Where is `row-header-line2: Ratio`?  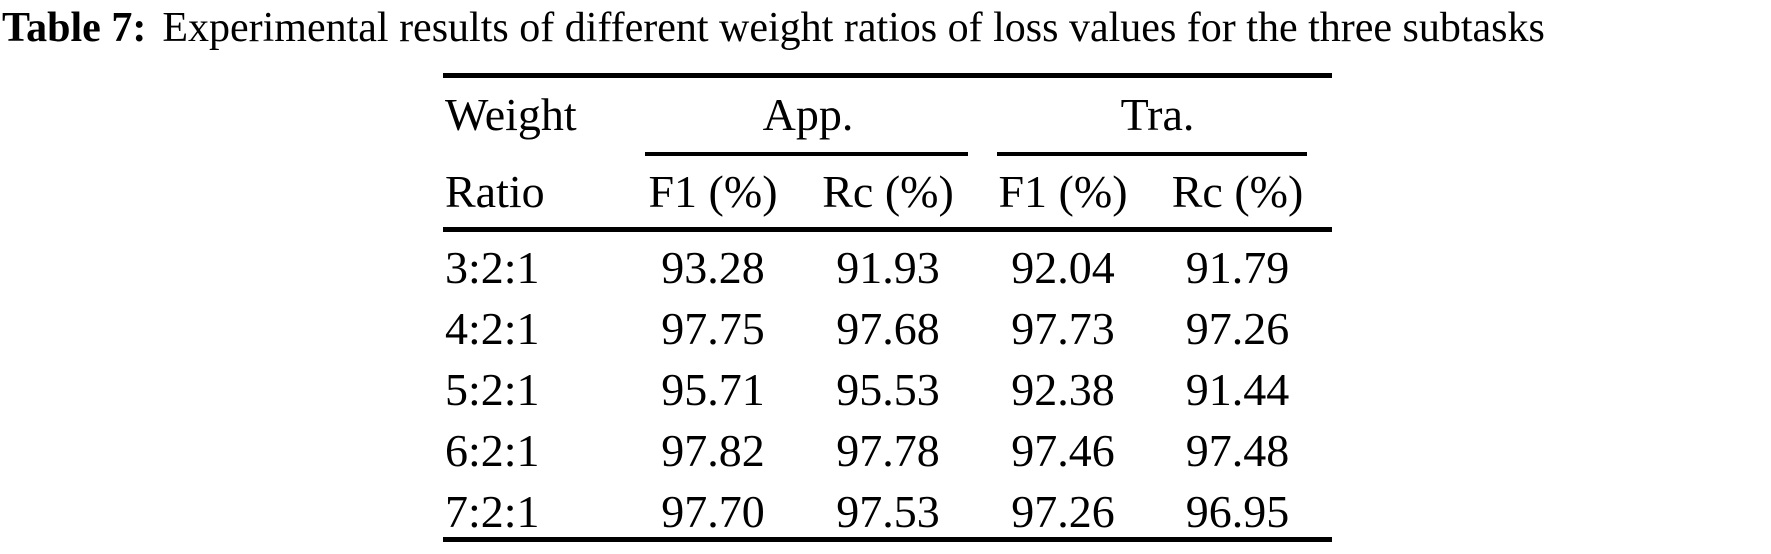 row-header-line2: Ratio is located at coordinates (495, 191).